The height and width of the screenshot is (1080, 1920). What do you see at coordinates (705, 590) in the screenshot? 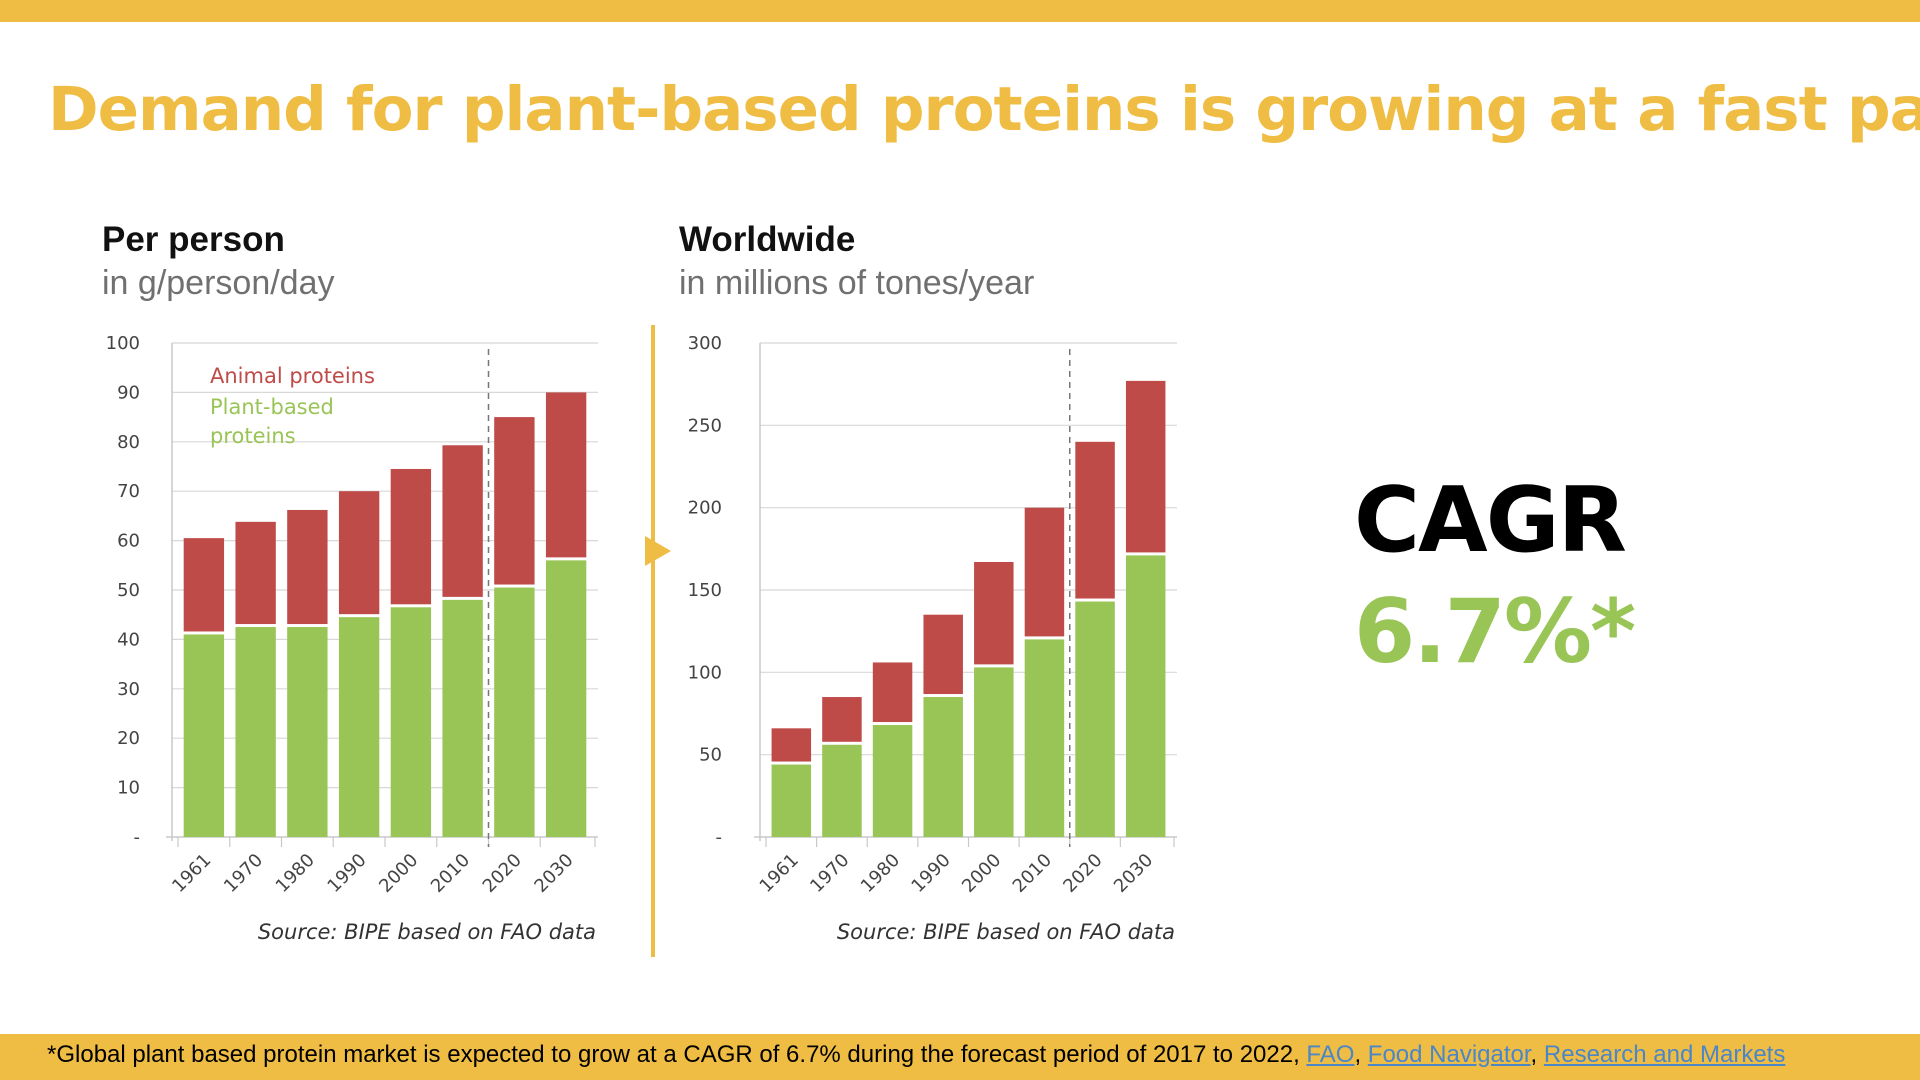
I see `y-tick-label: 150` at bounding box center [705, 590].